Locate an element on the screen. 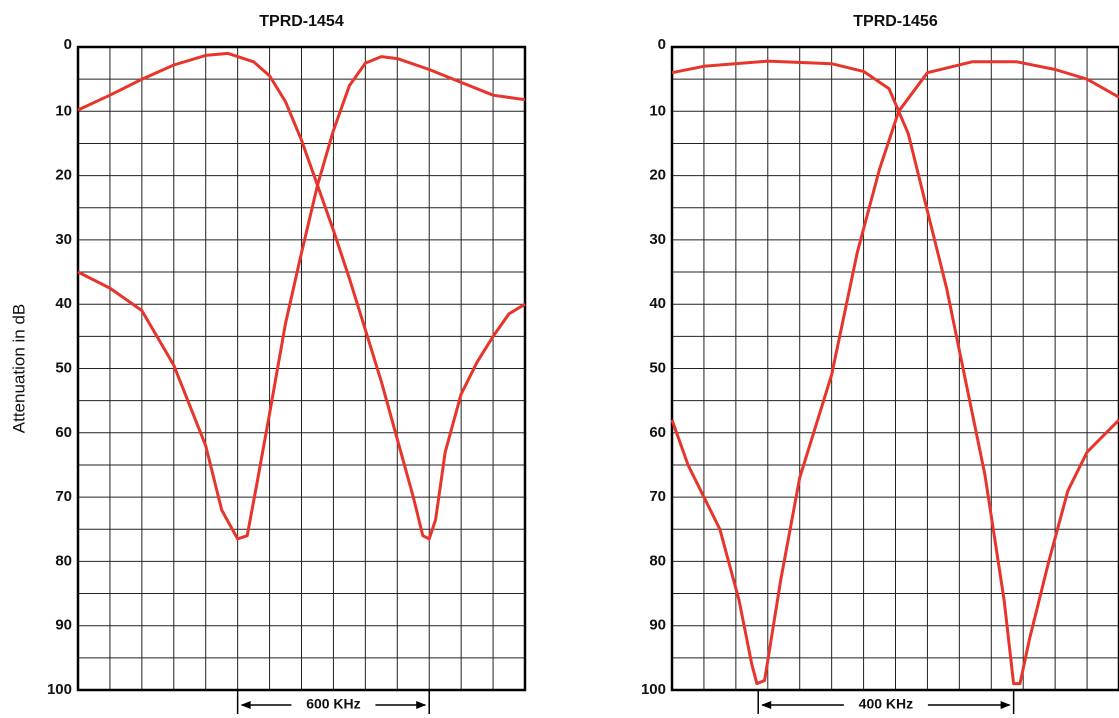 This screenshot has height=718, width=1119. y-axis-label: Attenuation in dB is located at coordinates (18, 368).